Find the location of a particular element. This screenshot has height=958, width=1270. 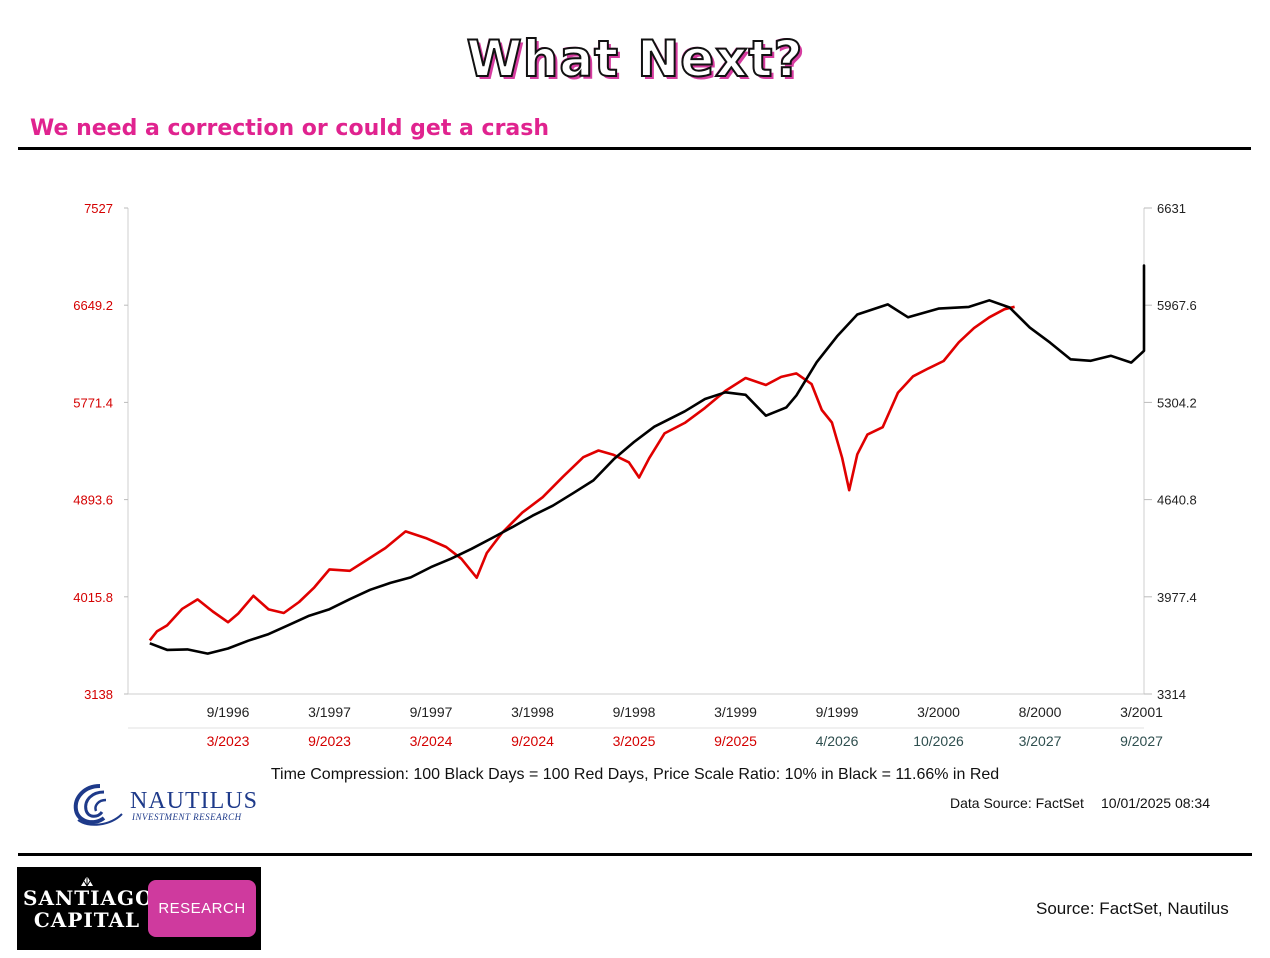

x-tick-label-red: 3/2023 is located at coordinates (228, 741).